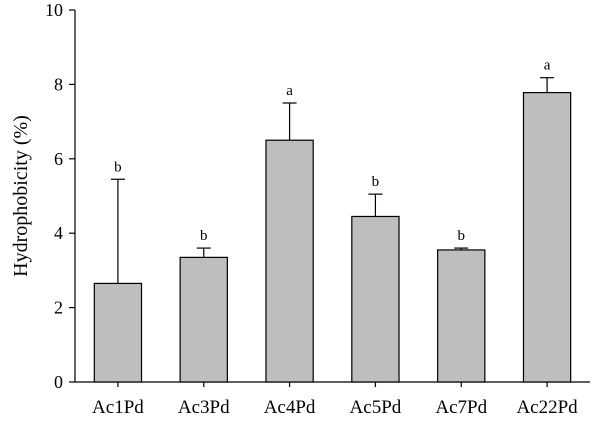 This screenshot has width=600, height=427. Describe the element at coordinates (58, 308) in the screenshot. I see `y-tick-label: 2` at that location.